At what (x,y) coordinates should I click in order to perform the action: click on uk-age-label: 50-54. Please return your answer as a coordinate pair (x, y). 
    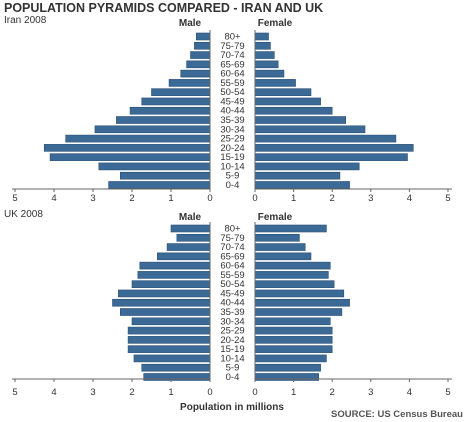
    Looking at the image, I should click on (232, 284).